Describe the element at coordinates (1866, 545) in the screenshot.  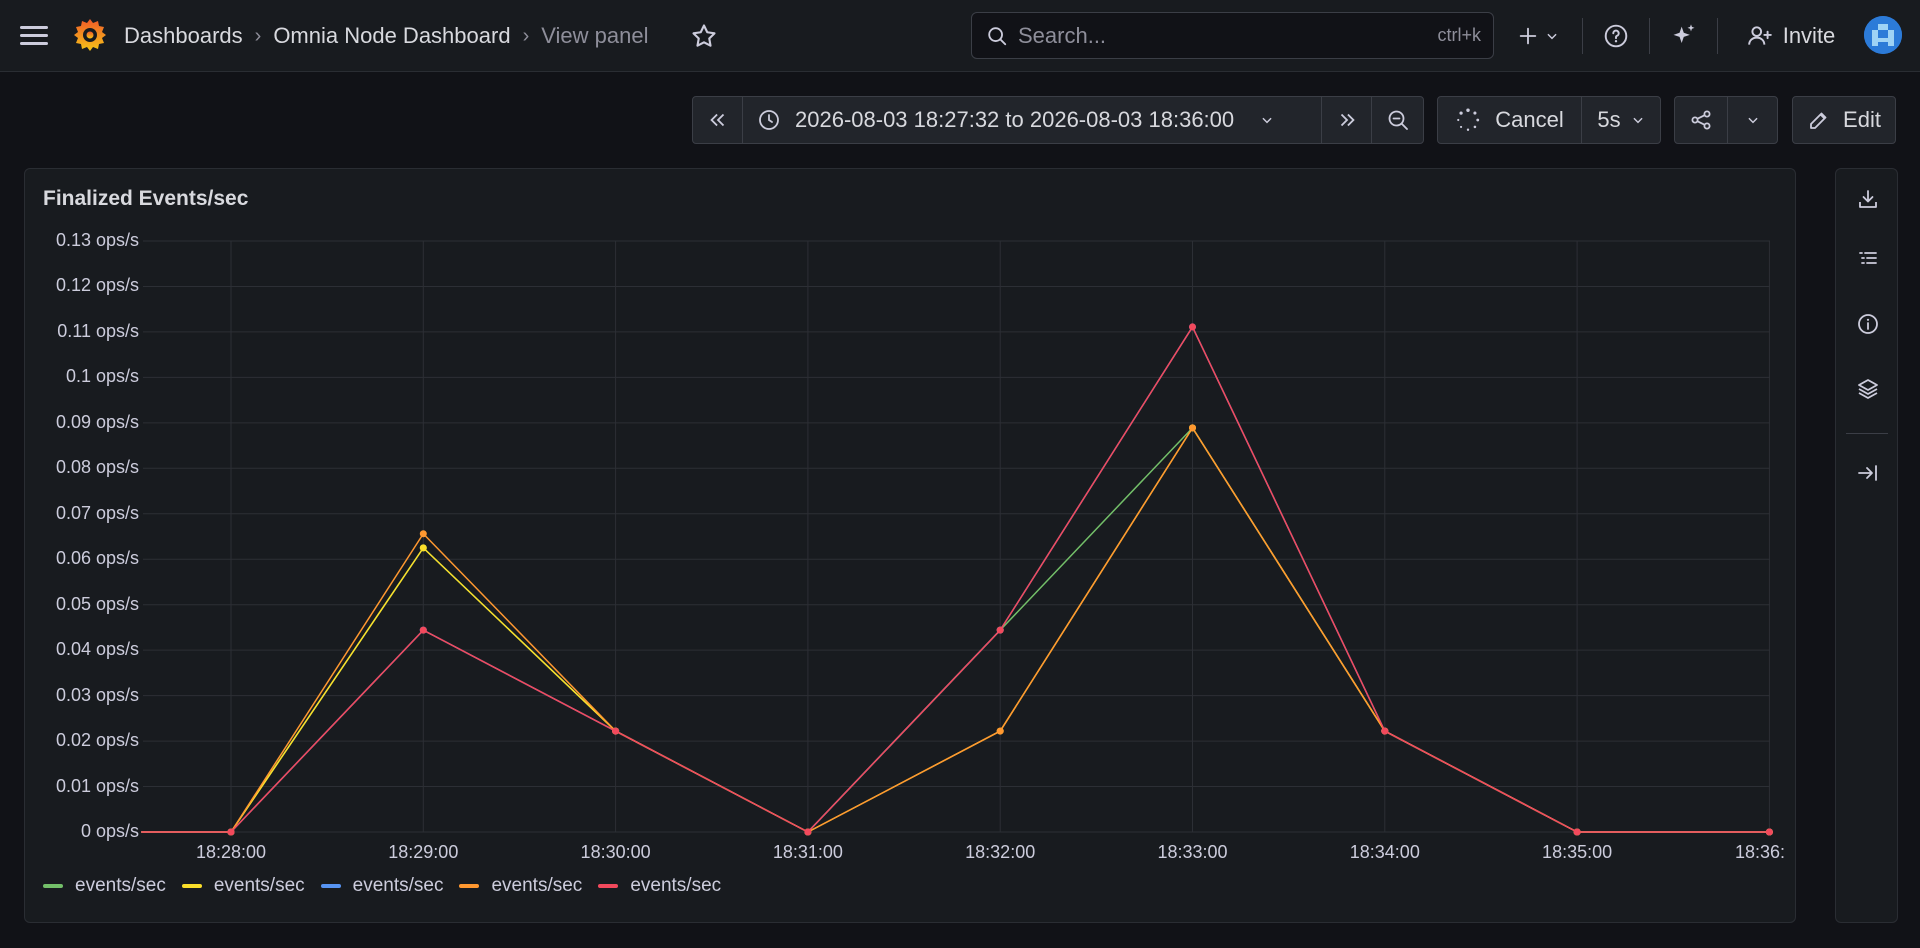
I see `panel-side-toolbar` at that location.